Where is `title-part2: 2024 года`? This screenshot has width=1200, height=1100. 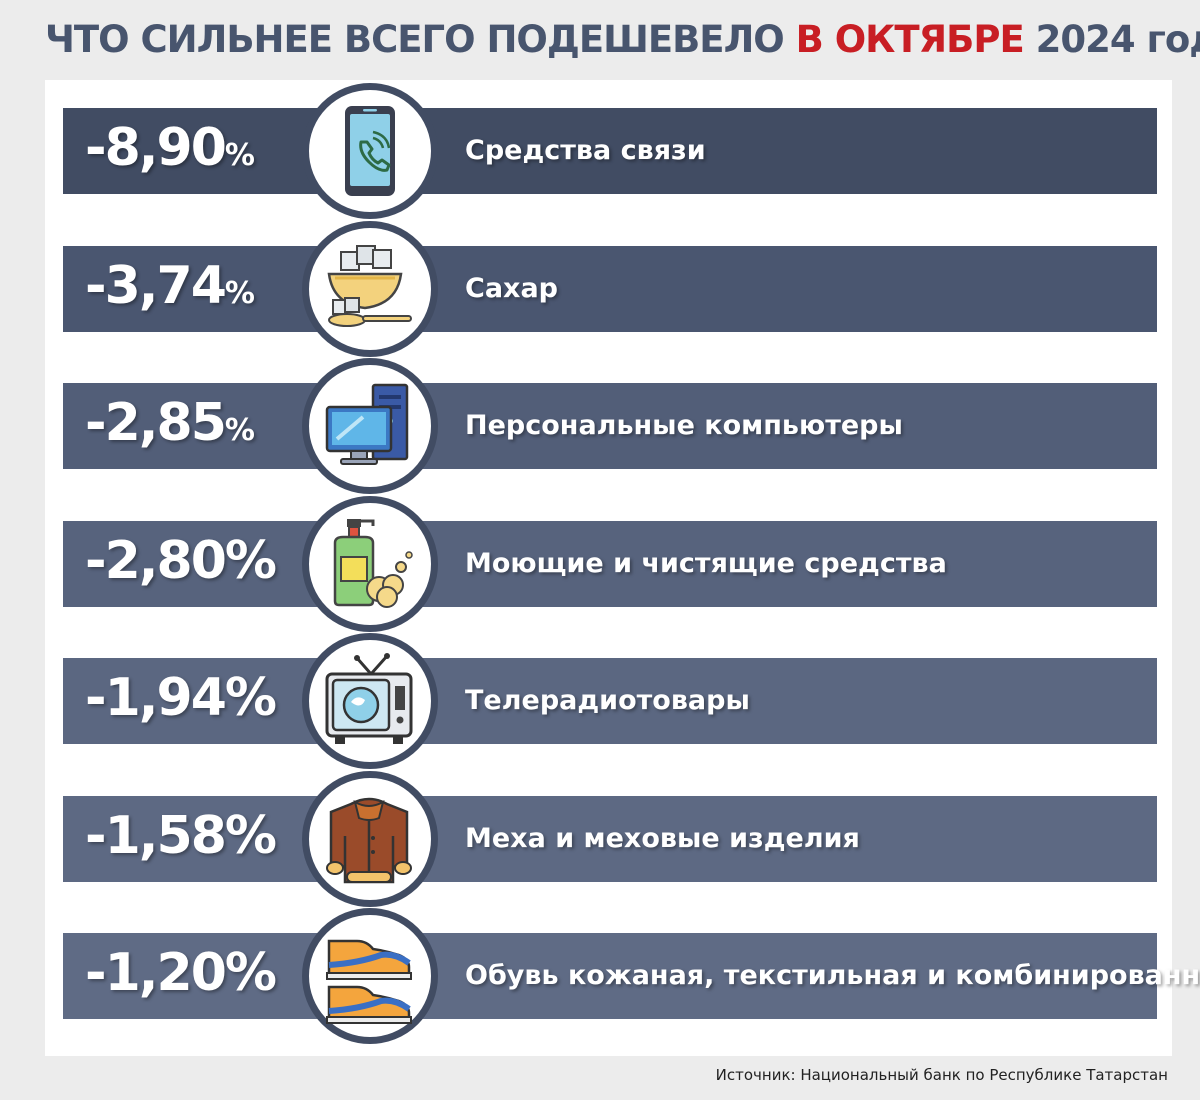
title-part2: 2024 года is located at coordinates (1117, 39).